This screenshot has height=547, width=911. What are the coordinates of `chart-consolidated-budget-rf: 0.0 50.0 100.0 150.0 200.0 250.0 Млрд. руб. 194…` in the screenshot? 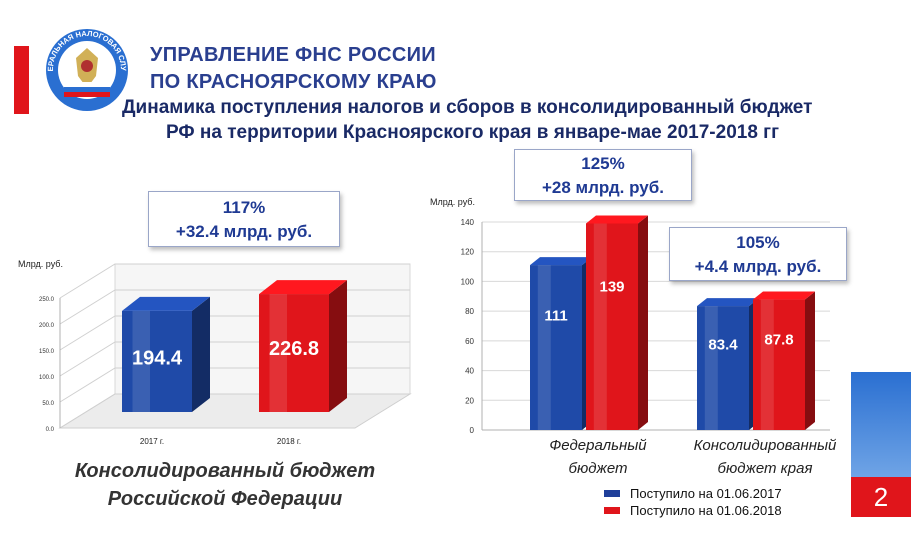 It's located at (215, 352).